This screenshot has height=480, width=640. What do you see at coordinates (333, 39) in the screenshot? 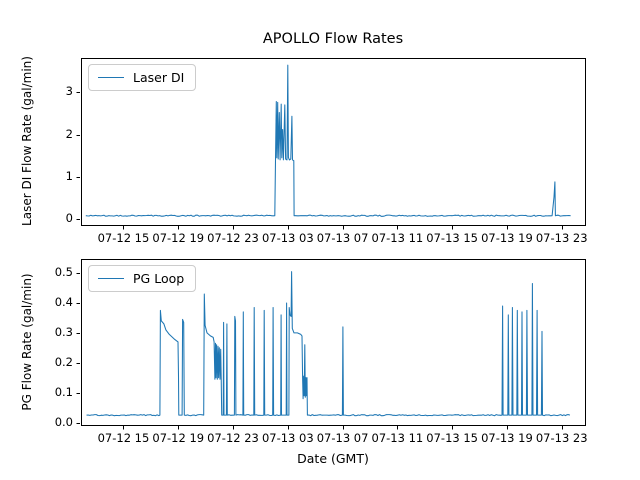
I see `chart-title: APOLLO Flow Rates` at bounding box center [333, 39].